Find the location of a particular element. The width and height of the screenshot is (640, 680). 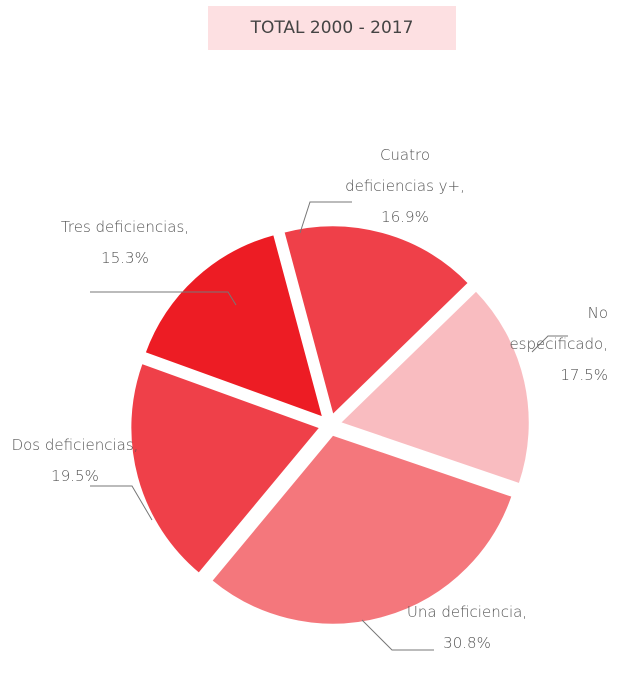

category-label: Dos deficiencias, is located at coordinates (75, 445).